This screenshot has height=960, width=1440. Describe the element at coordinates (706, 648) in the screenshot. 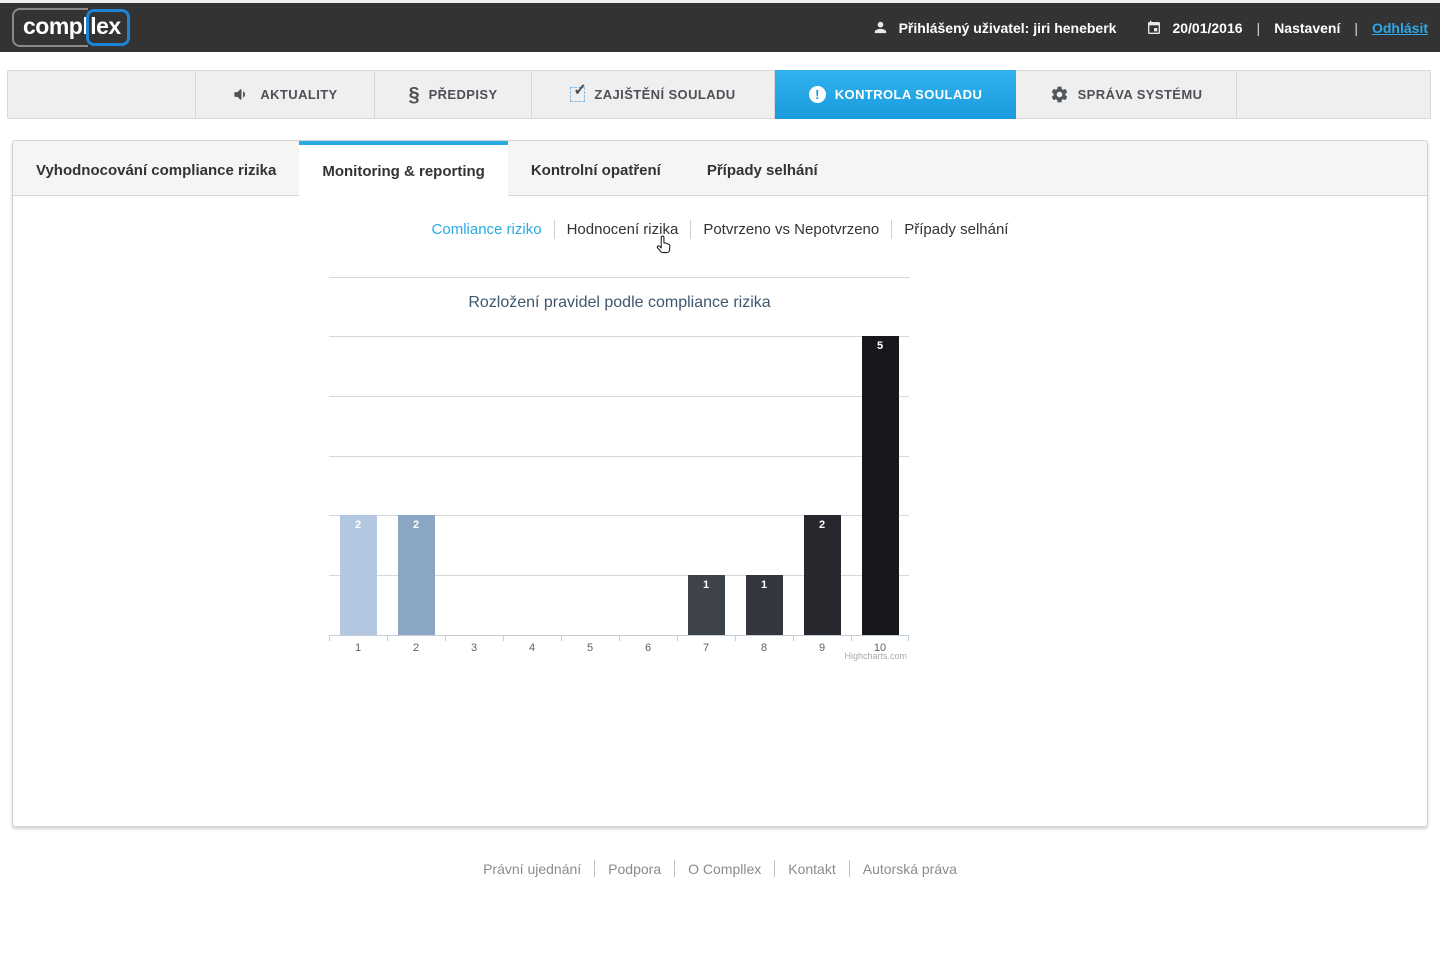

I see `x-axis-category-label: 7` at that location.